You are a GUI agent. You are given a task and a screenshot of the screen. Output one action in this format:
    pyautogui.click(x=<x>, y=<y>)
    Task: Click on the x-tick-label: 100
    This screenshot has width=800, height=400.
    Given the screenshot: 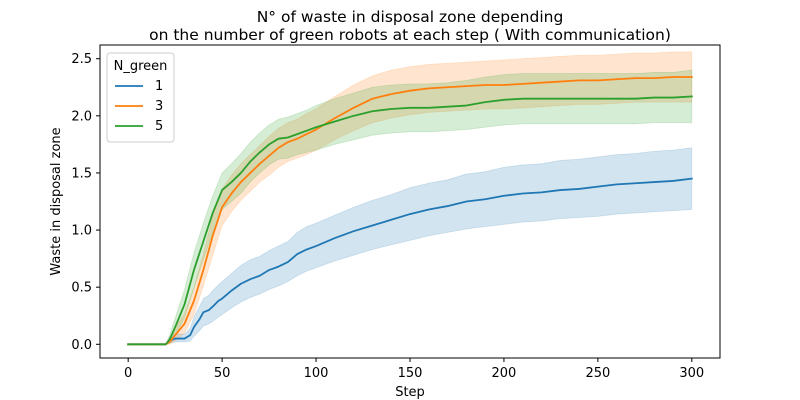 What is the action you would take?
    pyautogui.click(x=316, y=373)
    